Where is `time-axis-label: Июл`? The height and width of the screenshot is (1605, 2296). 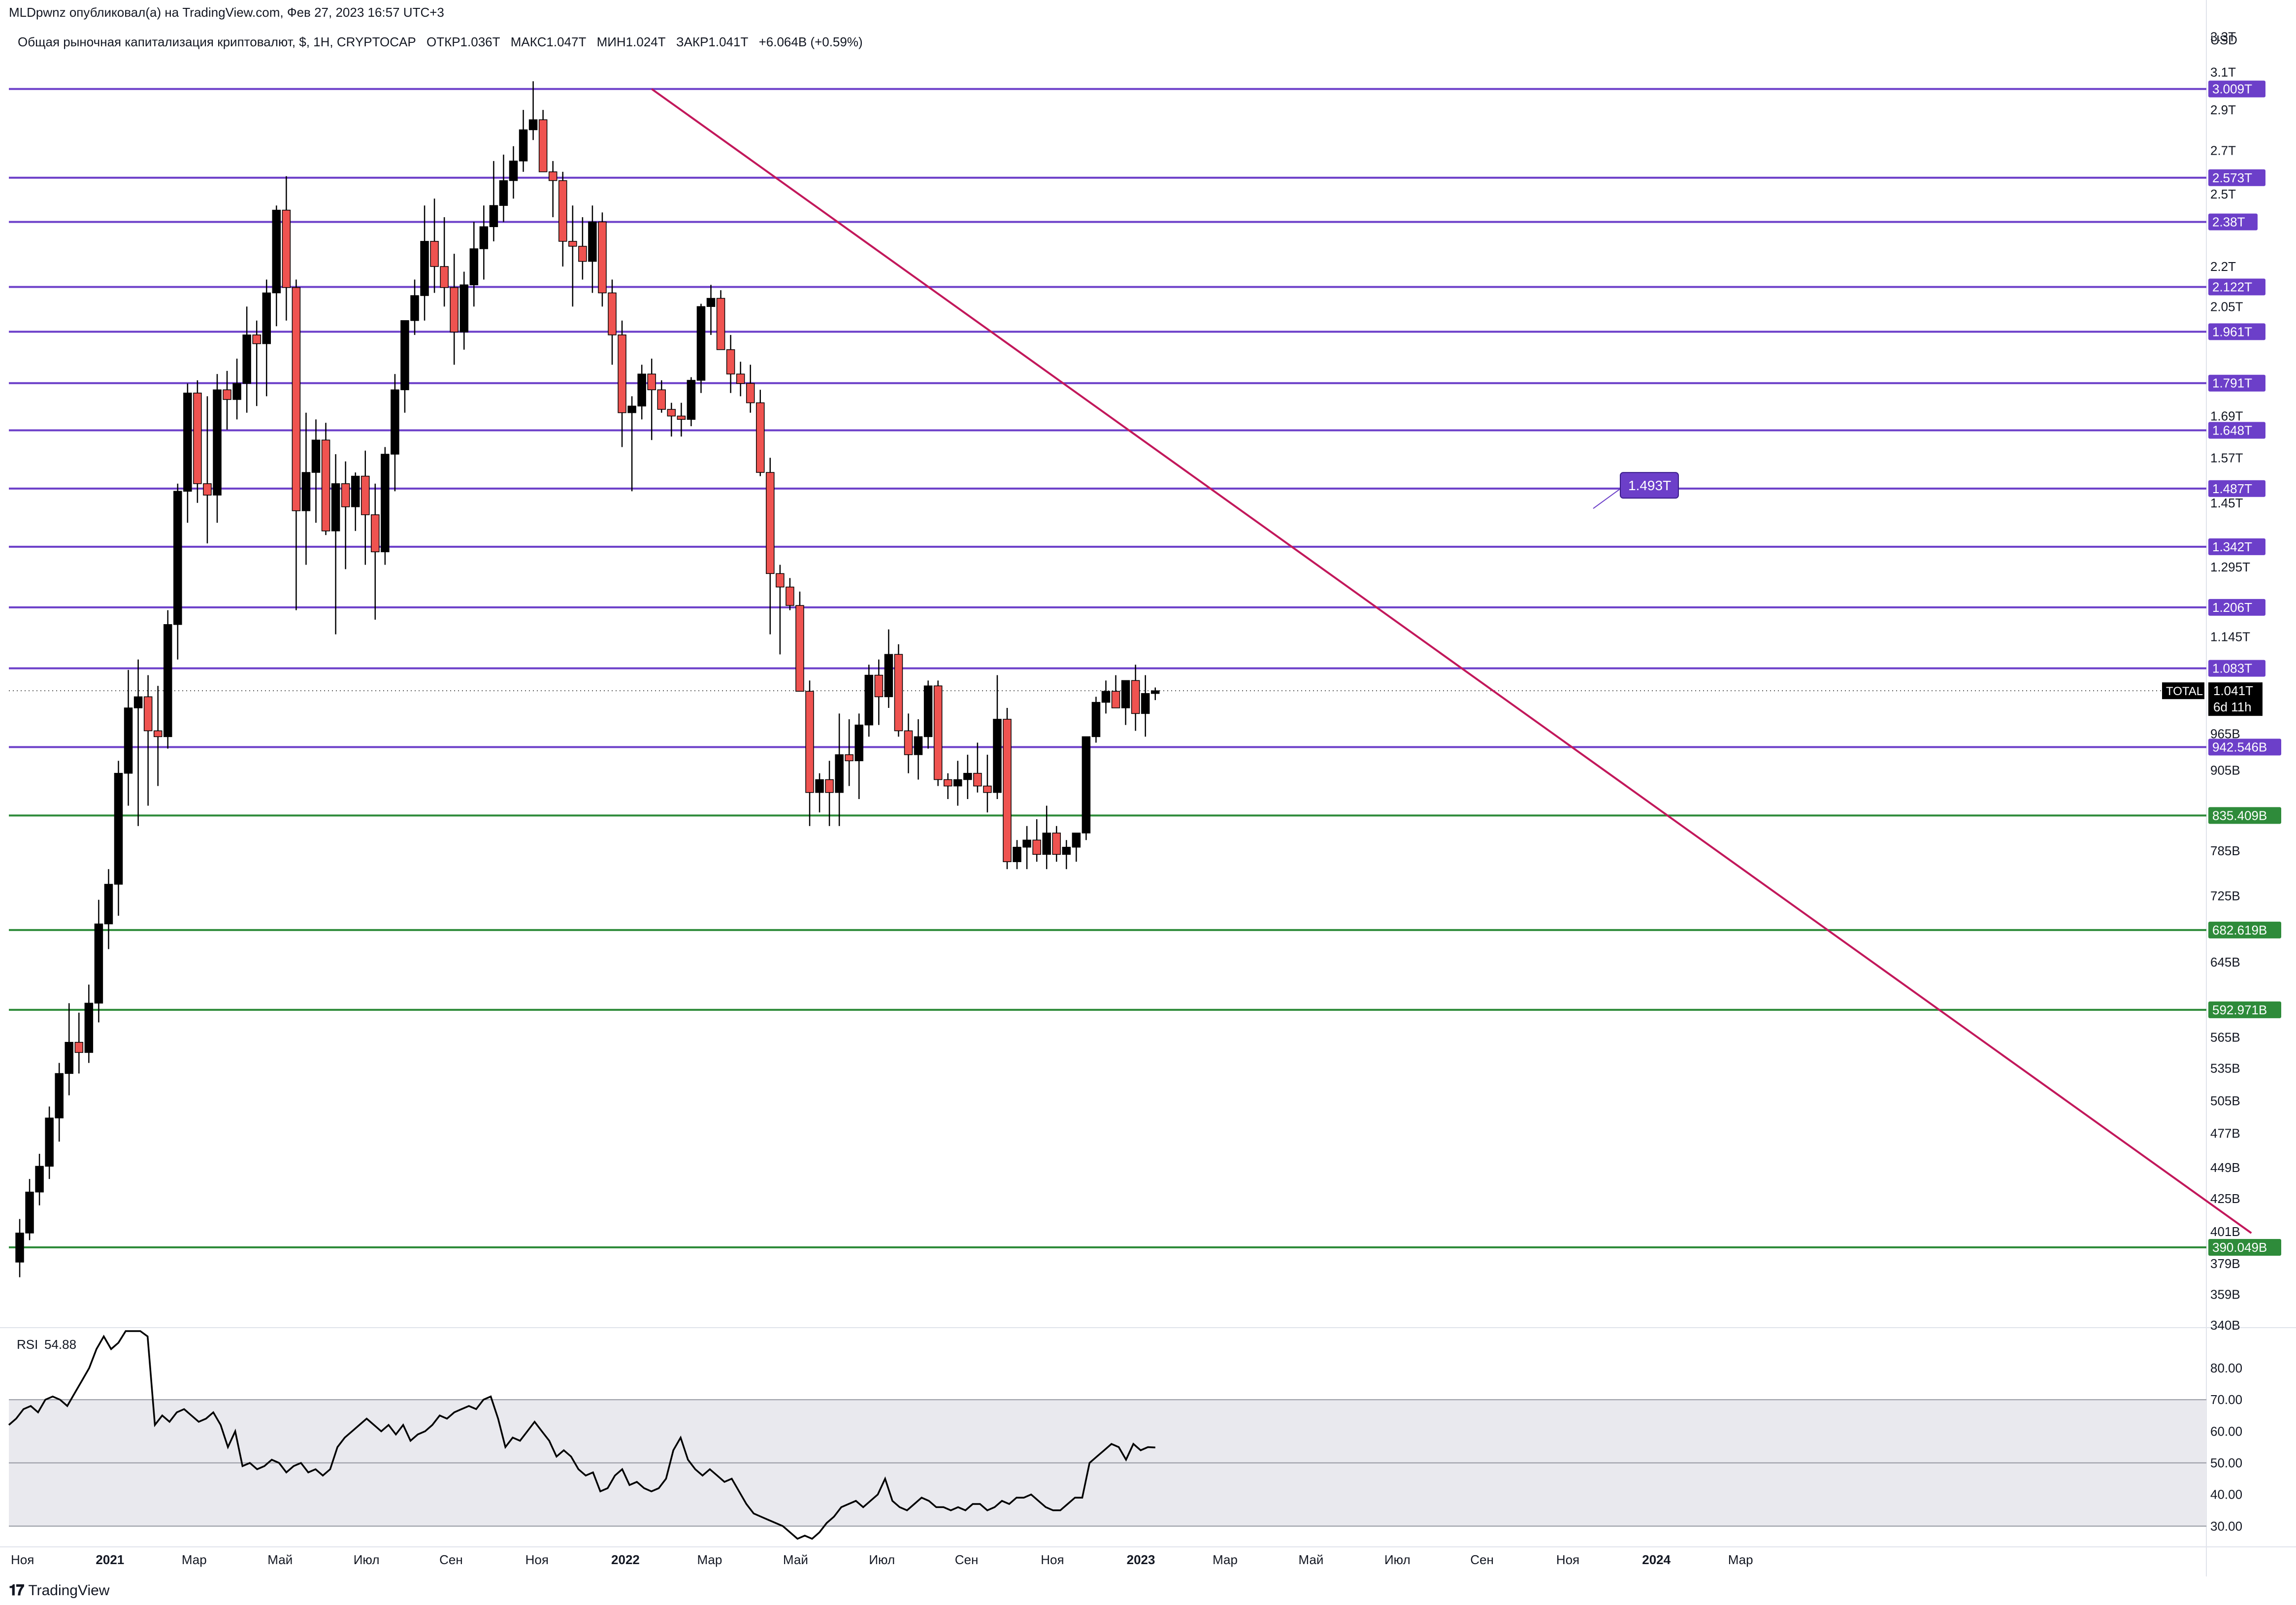 time-axis-label: Июл is located at coordinates (882, 1559).